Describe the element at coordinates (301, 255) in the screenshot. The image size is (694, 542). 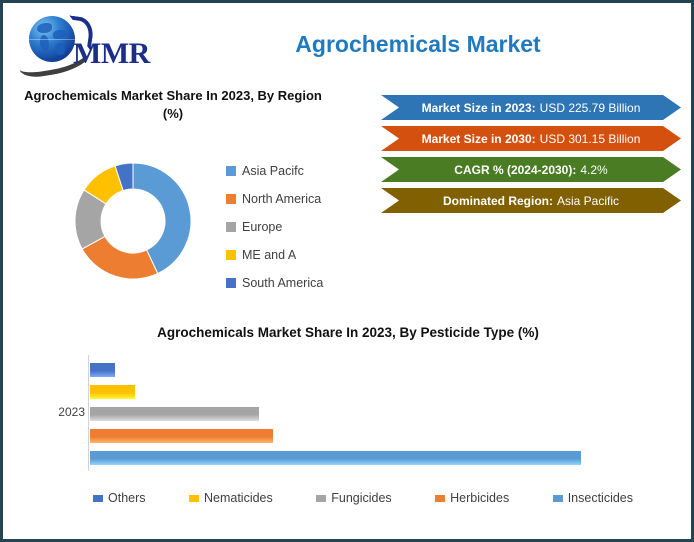
I see `donut-legend-item: ME and A` at that location.